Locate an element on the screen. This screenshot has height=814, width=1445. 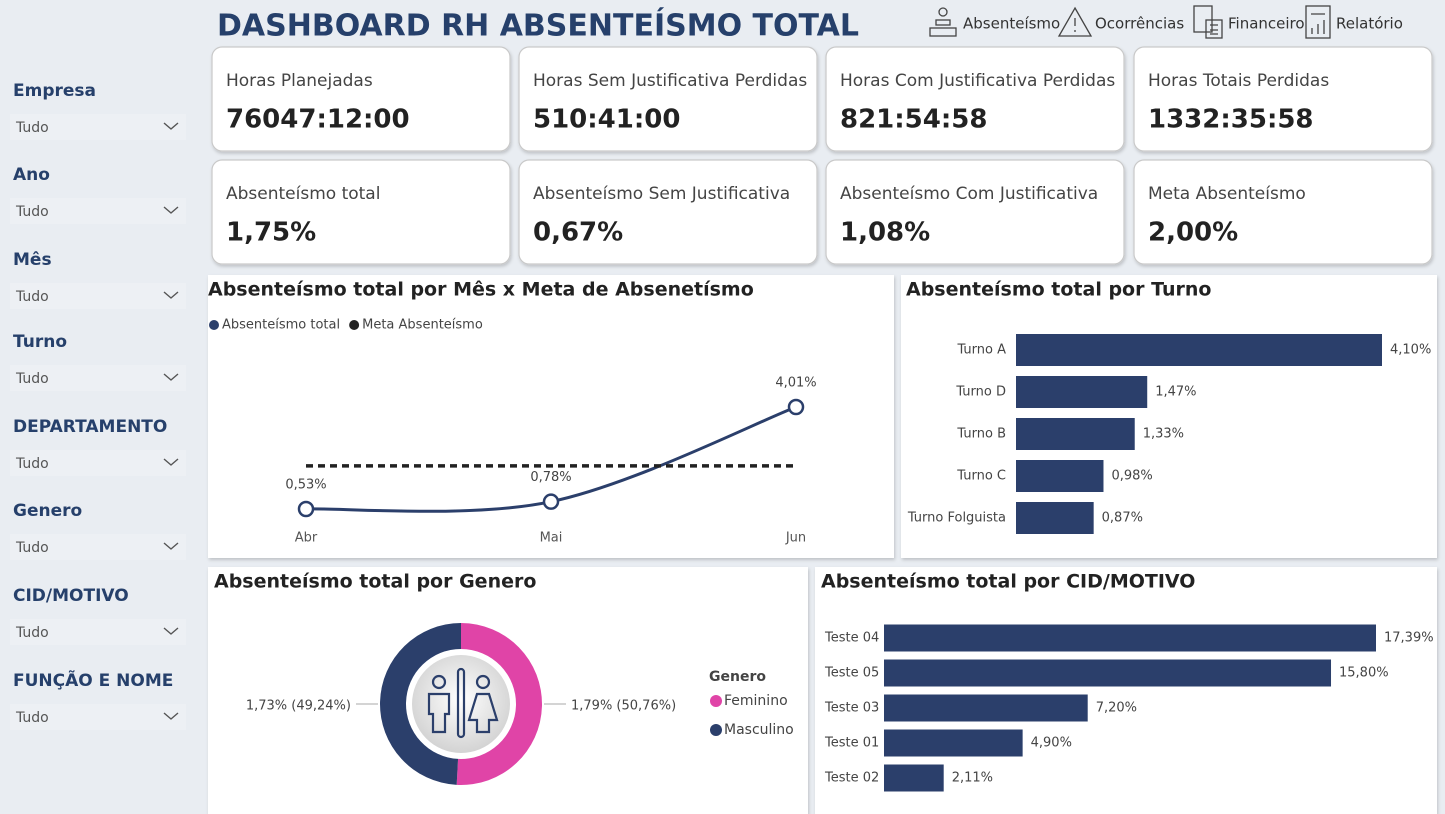
category-label: Teste 05 is located at coordinates (851, 673).